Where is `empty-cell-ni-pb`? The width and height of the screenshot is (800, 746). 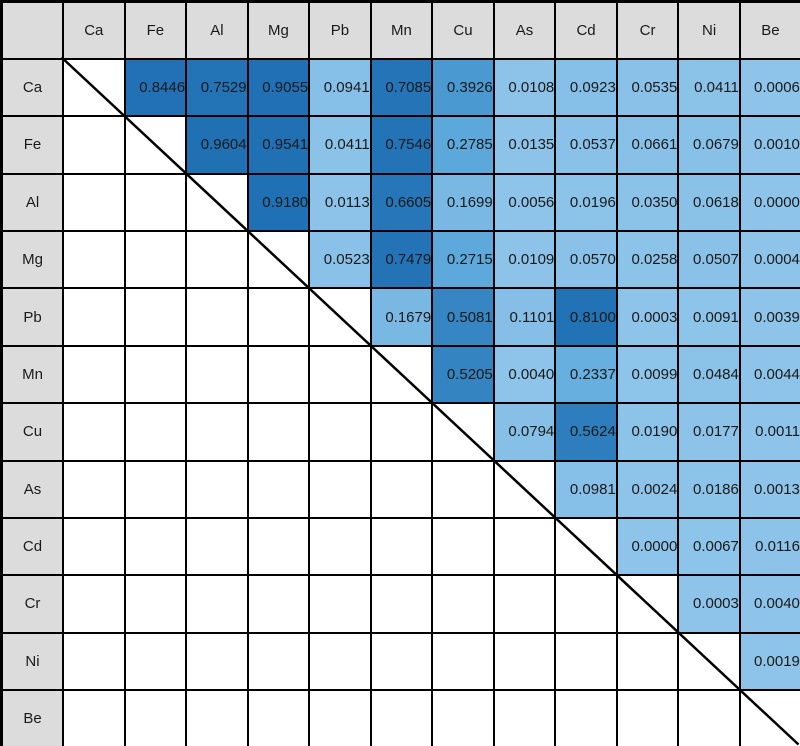
empty-cell-ni-pb is located at coordinates (340, 661).